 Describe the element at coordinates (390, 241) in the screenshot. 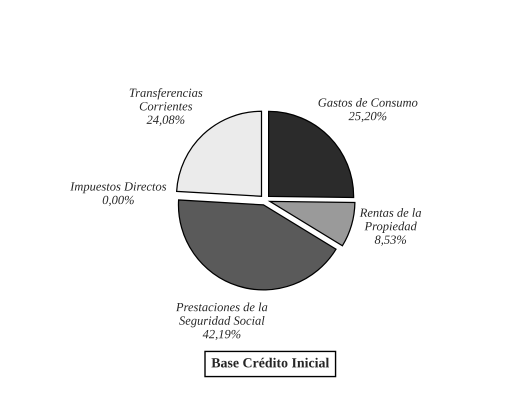

I see `data-label: 8,53%` at that location.